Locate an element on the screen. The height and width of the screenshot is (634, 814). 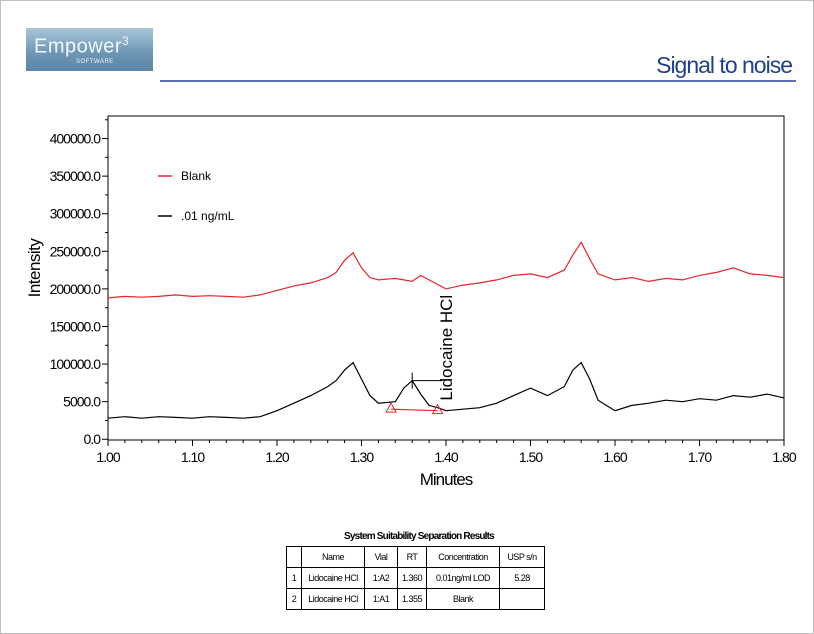
x-axis-label: Minutes is located at coordinates (446, 479).